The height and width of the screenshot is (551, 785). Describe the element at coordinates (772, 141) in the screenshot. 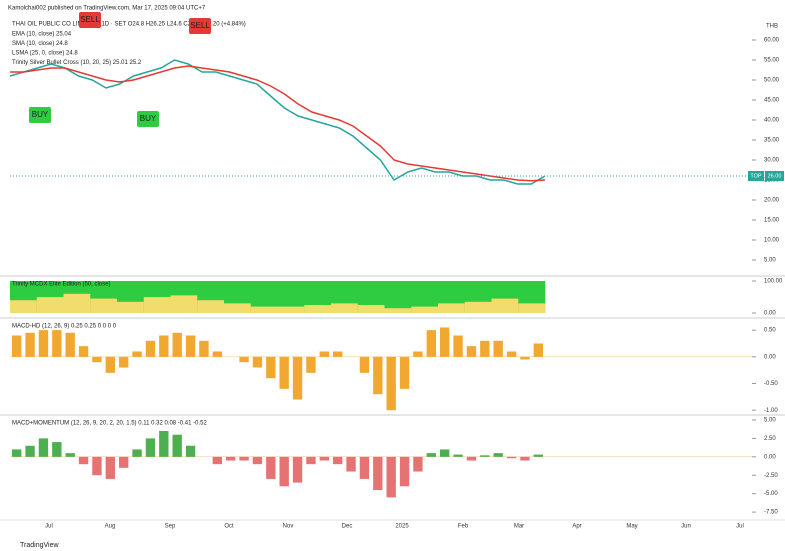

I see `y-tick-label: 35.00` at that location.